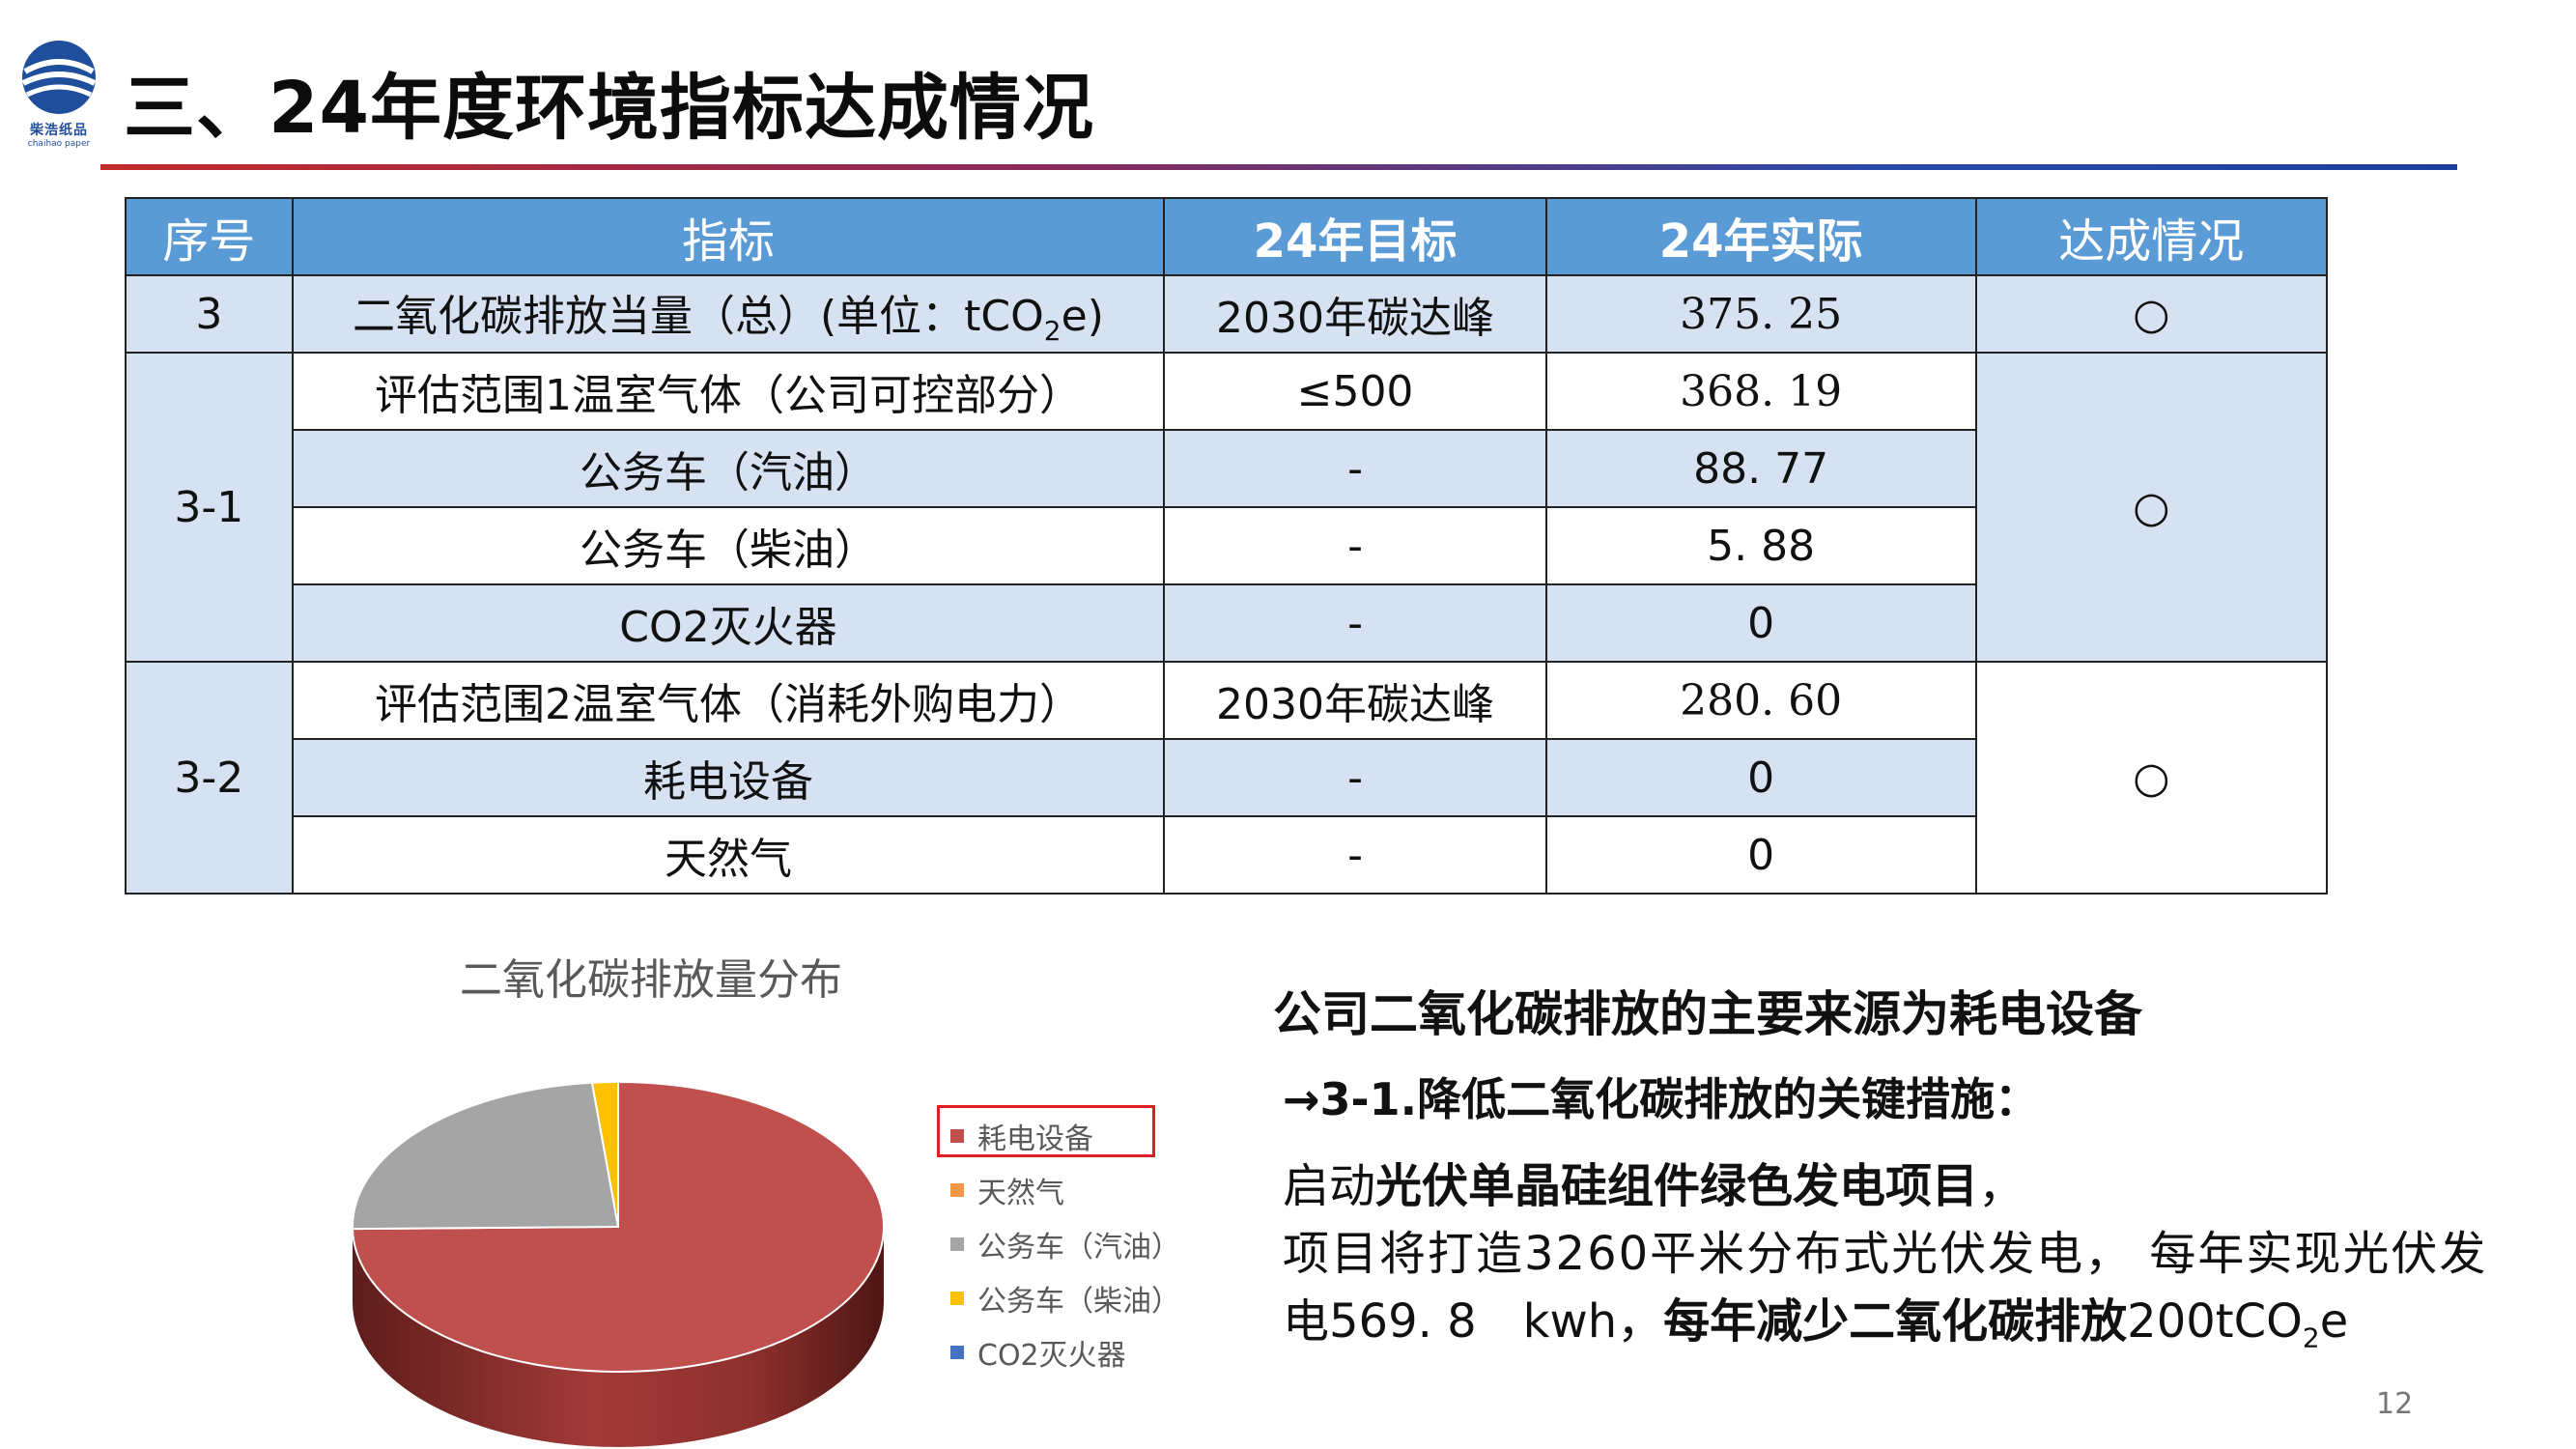 This screenshot has height=1449, width=2576. What do you see at coordinates (1082, 317) in the screenshot?
I see `indicator-tail: e)` at bounding box center [1082, 317].